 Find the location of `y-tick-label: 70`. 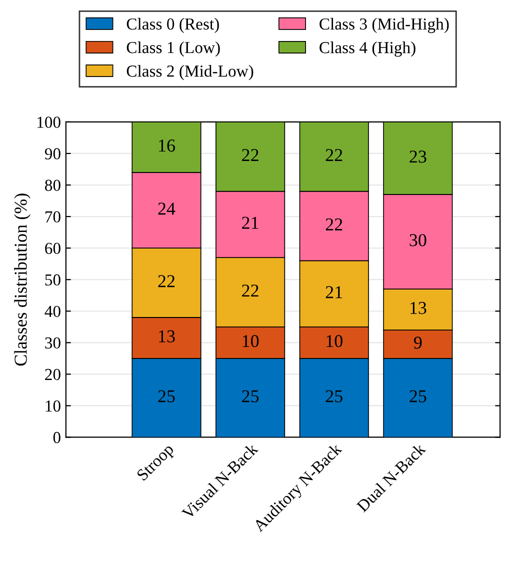

y-tick-label: 70 is located at coordinates (52, 216).